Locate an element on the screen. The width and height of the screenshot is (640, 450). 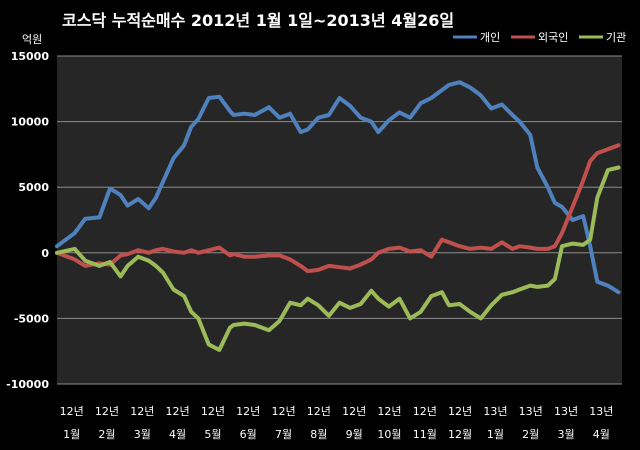
x-tick-label-month: 9월 is located at coordinates (354, 434).